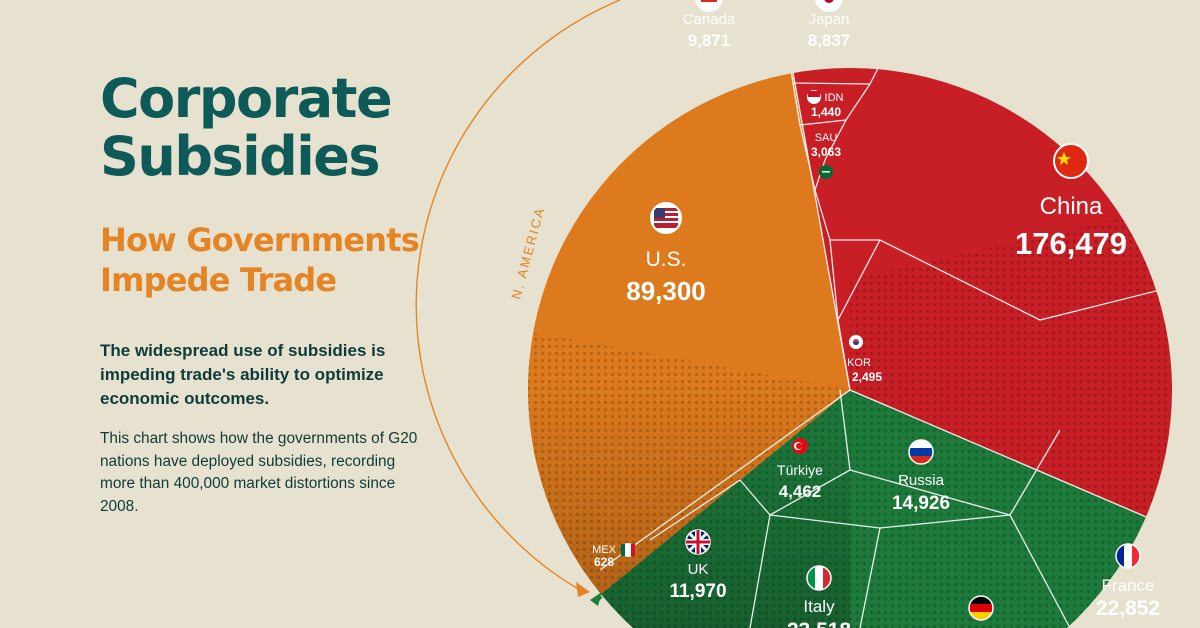 This screenshot has height=628, width=1200. I want to click on cell-value-japan: 8,837, so click(829, 40).